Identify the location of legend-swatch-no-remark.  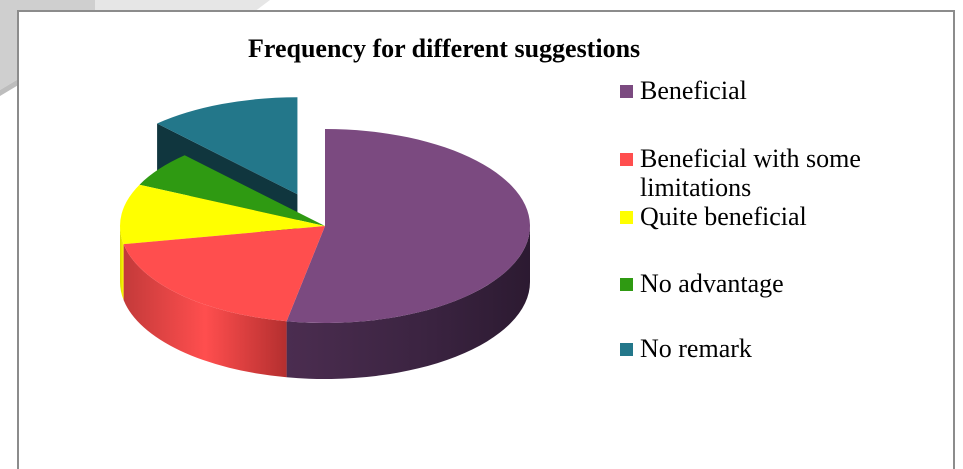
(626, 349).